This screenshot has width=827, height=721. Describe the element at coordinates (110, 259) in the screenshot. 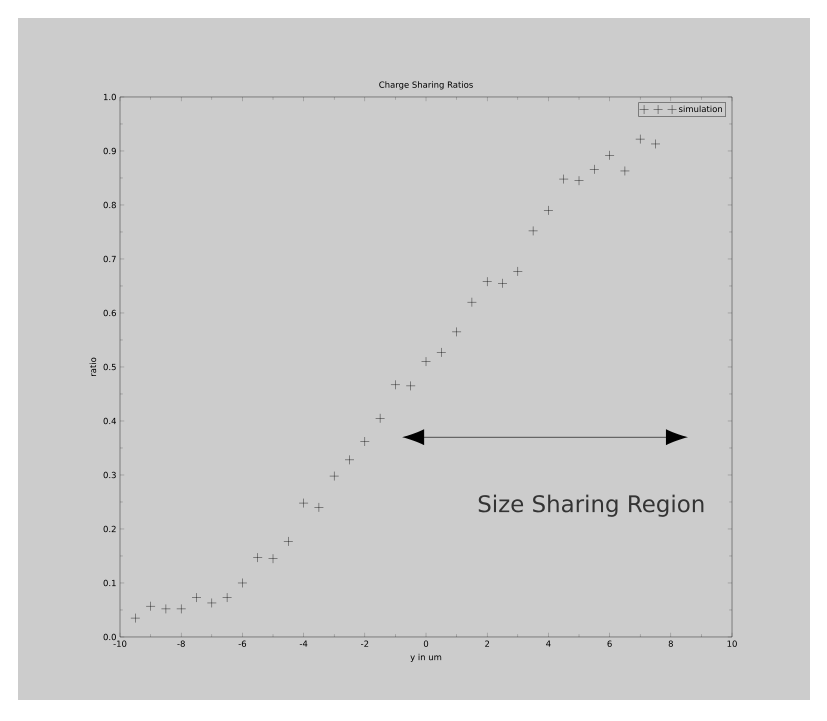

I see `y-tick-label: 0.7` at that location.